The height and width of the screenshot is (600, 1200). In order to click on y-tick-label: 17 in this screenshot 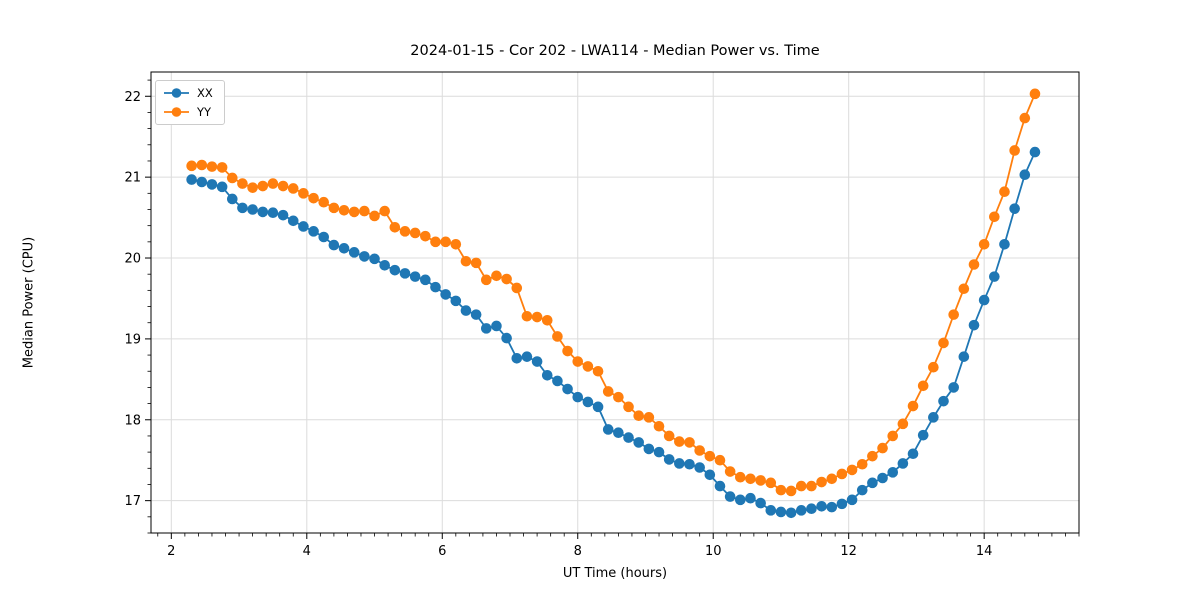, I will do `click(132, 501)`.